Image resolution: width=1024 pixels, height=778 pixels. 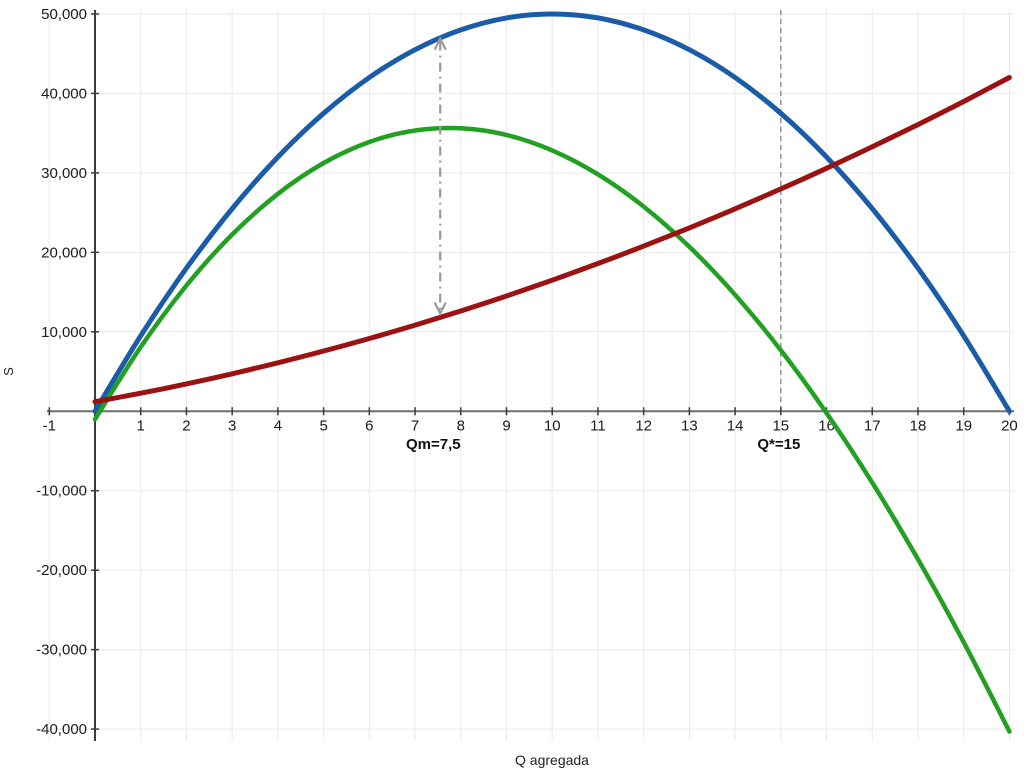 What do you see at coordinates (735, 425) in the screenshot?
I see `svg-text: 14` at bounding box center [735, 425].